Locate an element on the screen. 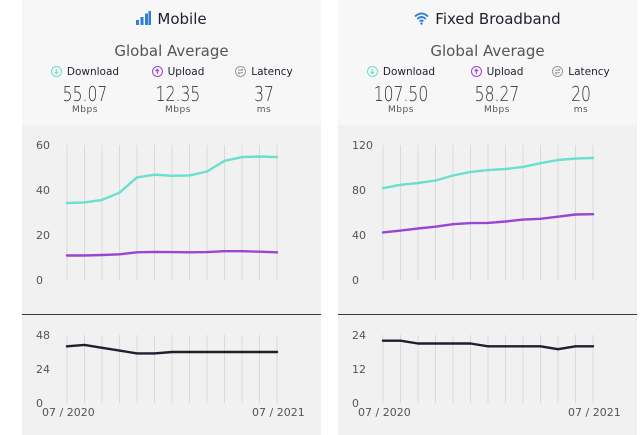 The height and width of the screenshot is (435, 640). mobile-latency-y-tick-label: 24 is located at coordinates (43, 369).